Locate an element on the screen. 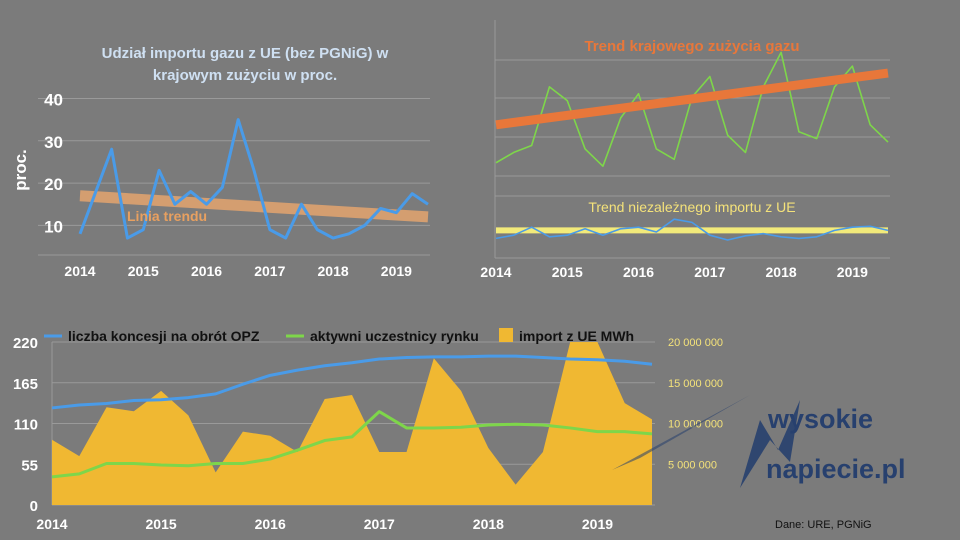  independent-import-trend-title: Trend niezależnego importu z UE is located at coordinates (691, 207).